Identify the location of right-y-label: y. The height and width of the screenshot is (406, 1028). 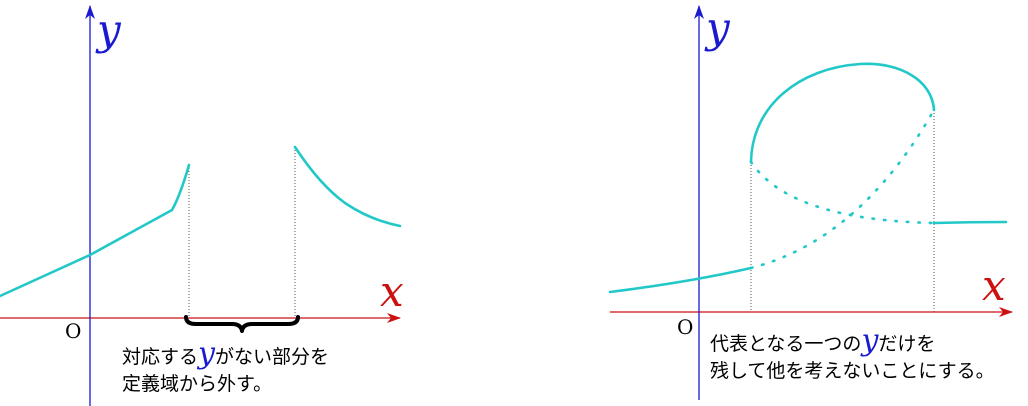
(717, 27).